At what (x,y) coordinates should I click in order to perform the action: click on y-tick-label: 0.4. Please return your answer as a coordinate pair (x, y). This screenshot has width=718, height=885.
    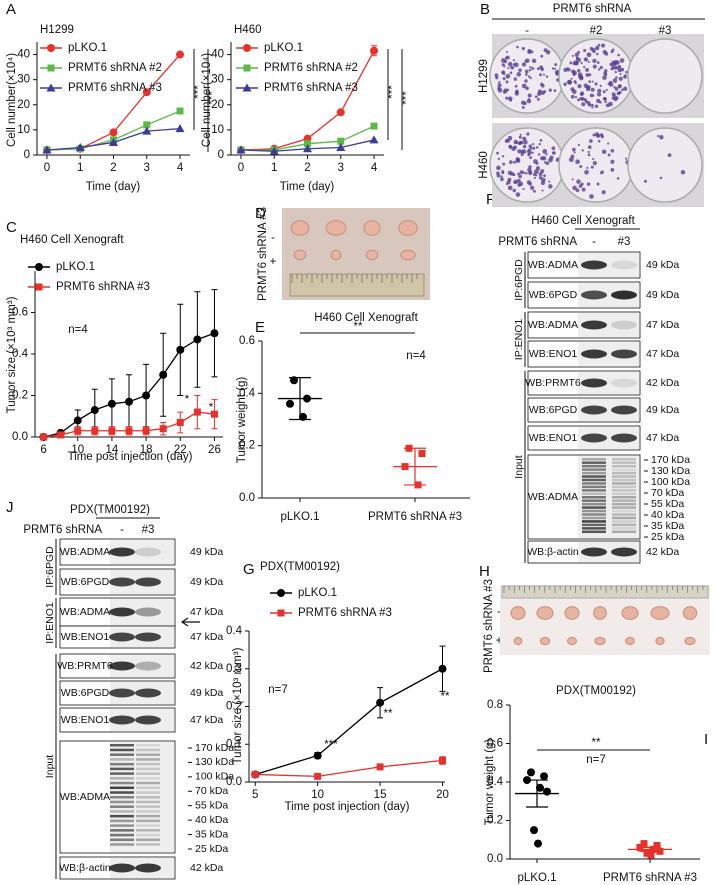
    Looking at the image, I should click on (495, 782).